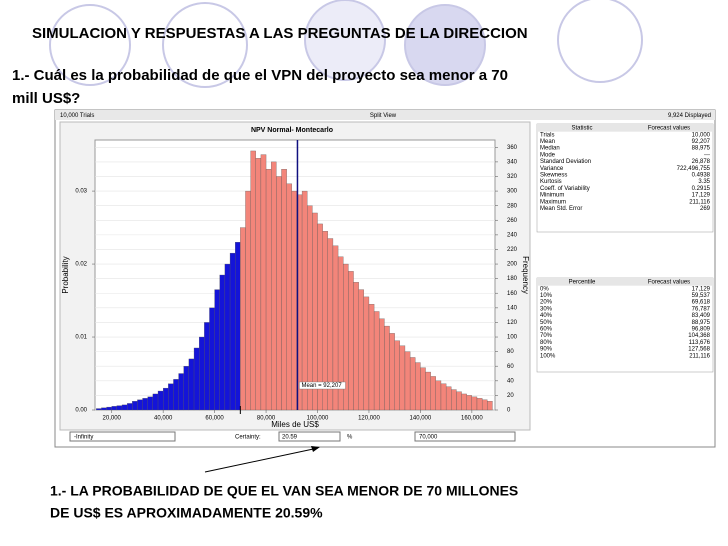 The width and height of the screenshot is (728, 546). I want to click on row-value: 96,809, so click(701, 329).